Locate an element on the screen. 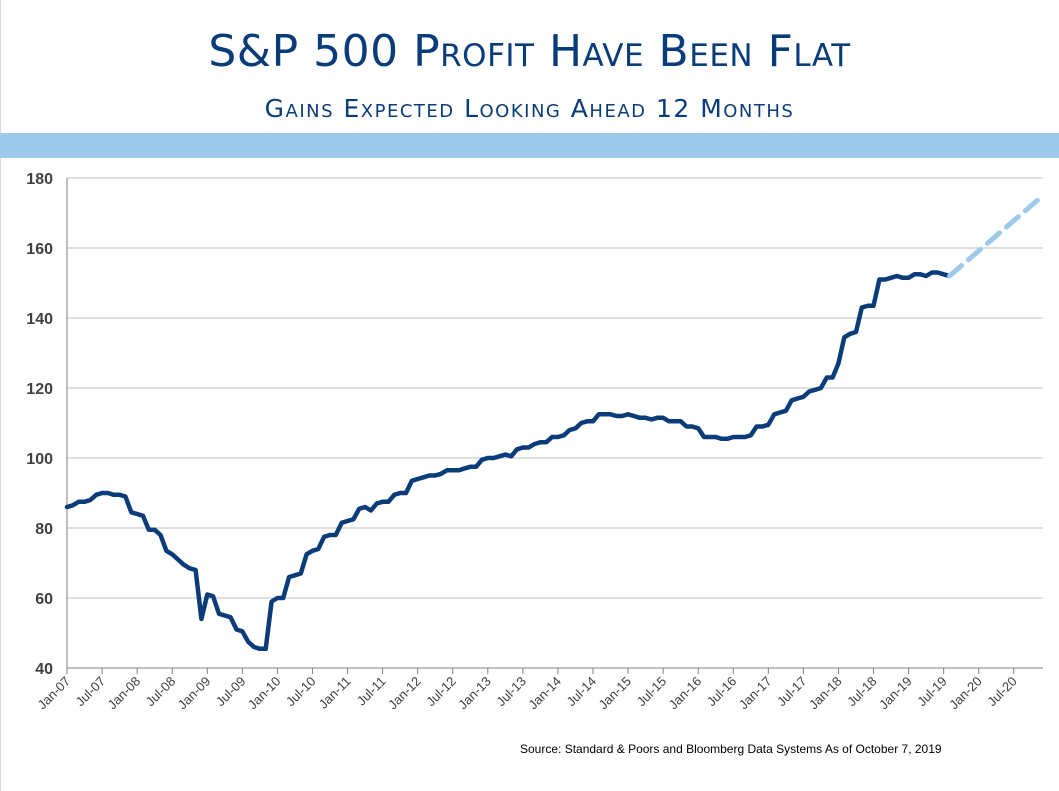 This screenshot has height=791, width=1059. x-tick-label: Jul-09 is located at coordinates (231, 692).